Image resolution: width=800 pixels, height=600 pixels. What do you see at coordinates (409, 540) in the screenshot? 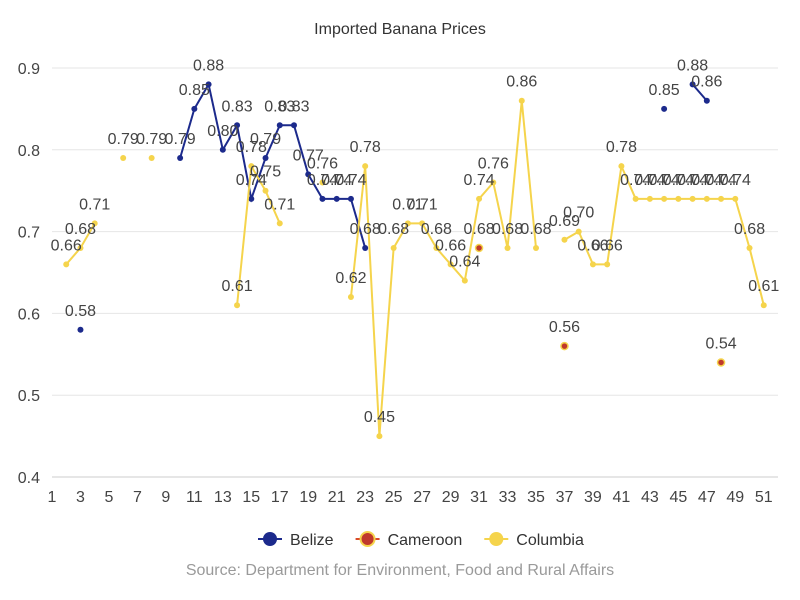
I see `legend-item-cameroon: Cameroon` at bounding box center [409, 540].